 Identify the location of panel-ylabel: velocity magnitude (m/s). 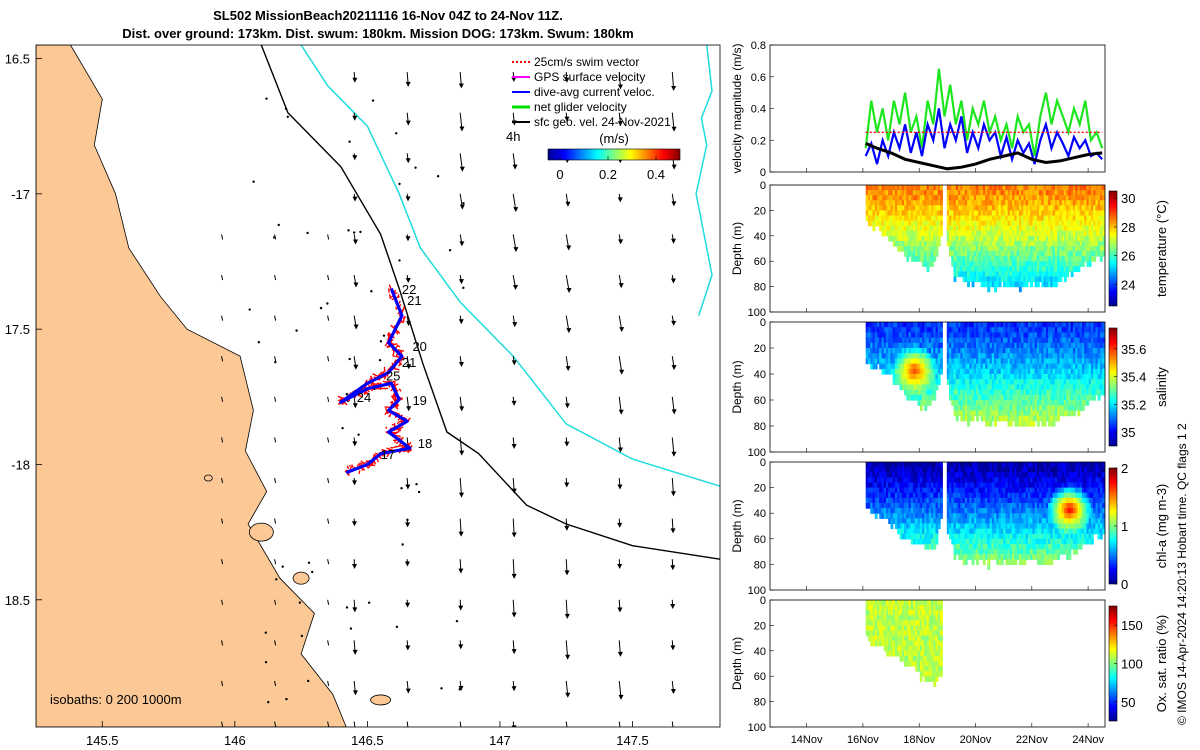
(737, 108).